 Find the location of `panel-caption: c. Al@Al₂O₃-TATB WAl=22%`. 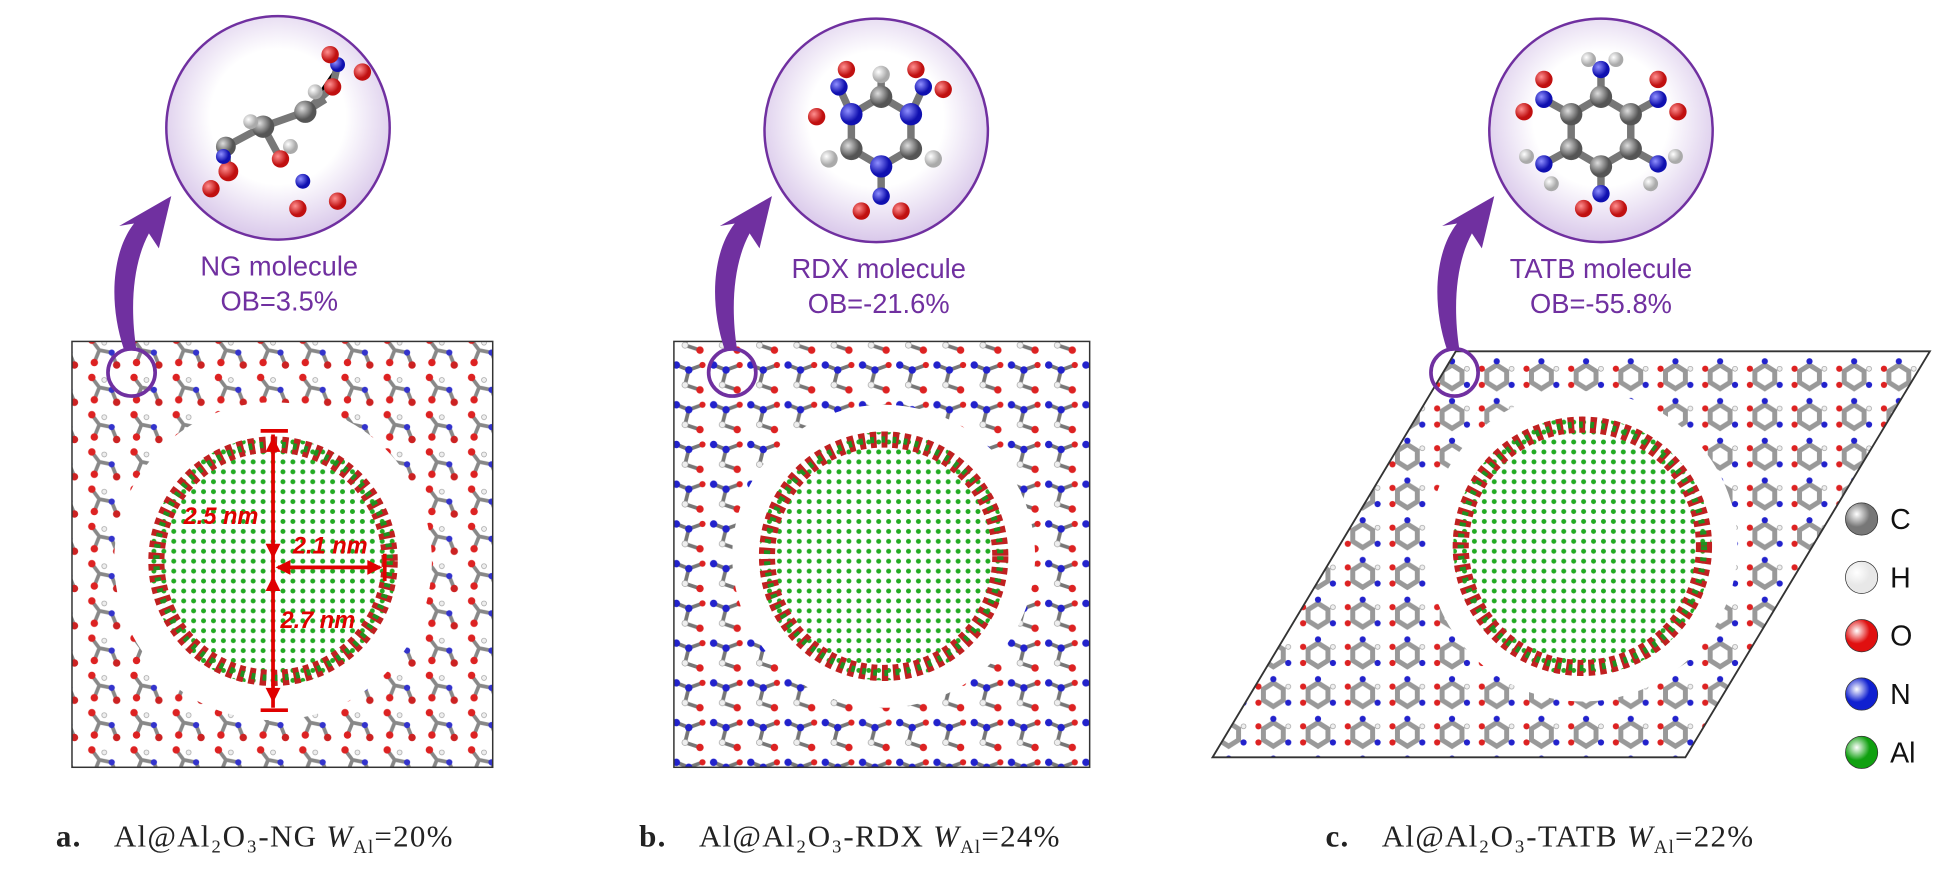

panel-caption: c. Al@Al₂O₃-TATB WAl=22% is located at coordinates (1539, 838).